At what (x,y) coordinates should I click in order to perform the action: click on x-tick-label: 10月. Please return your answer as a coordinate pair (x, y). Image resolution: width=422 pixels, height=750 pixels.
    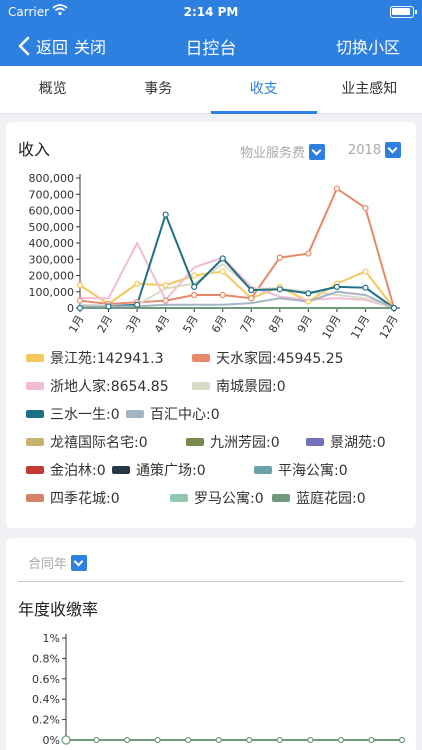
    Looking at the image, I should click on (332, 327).